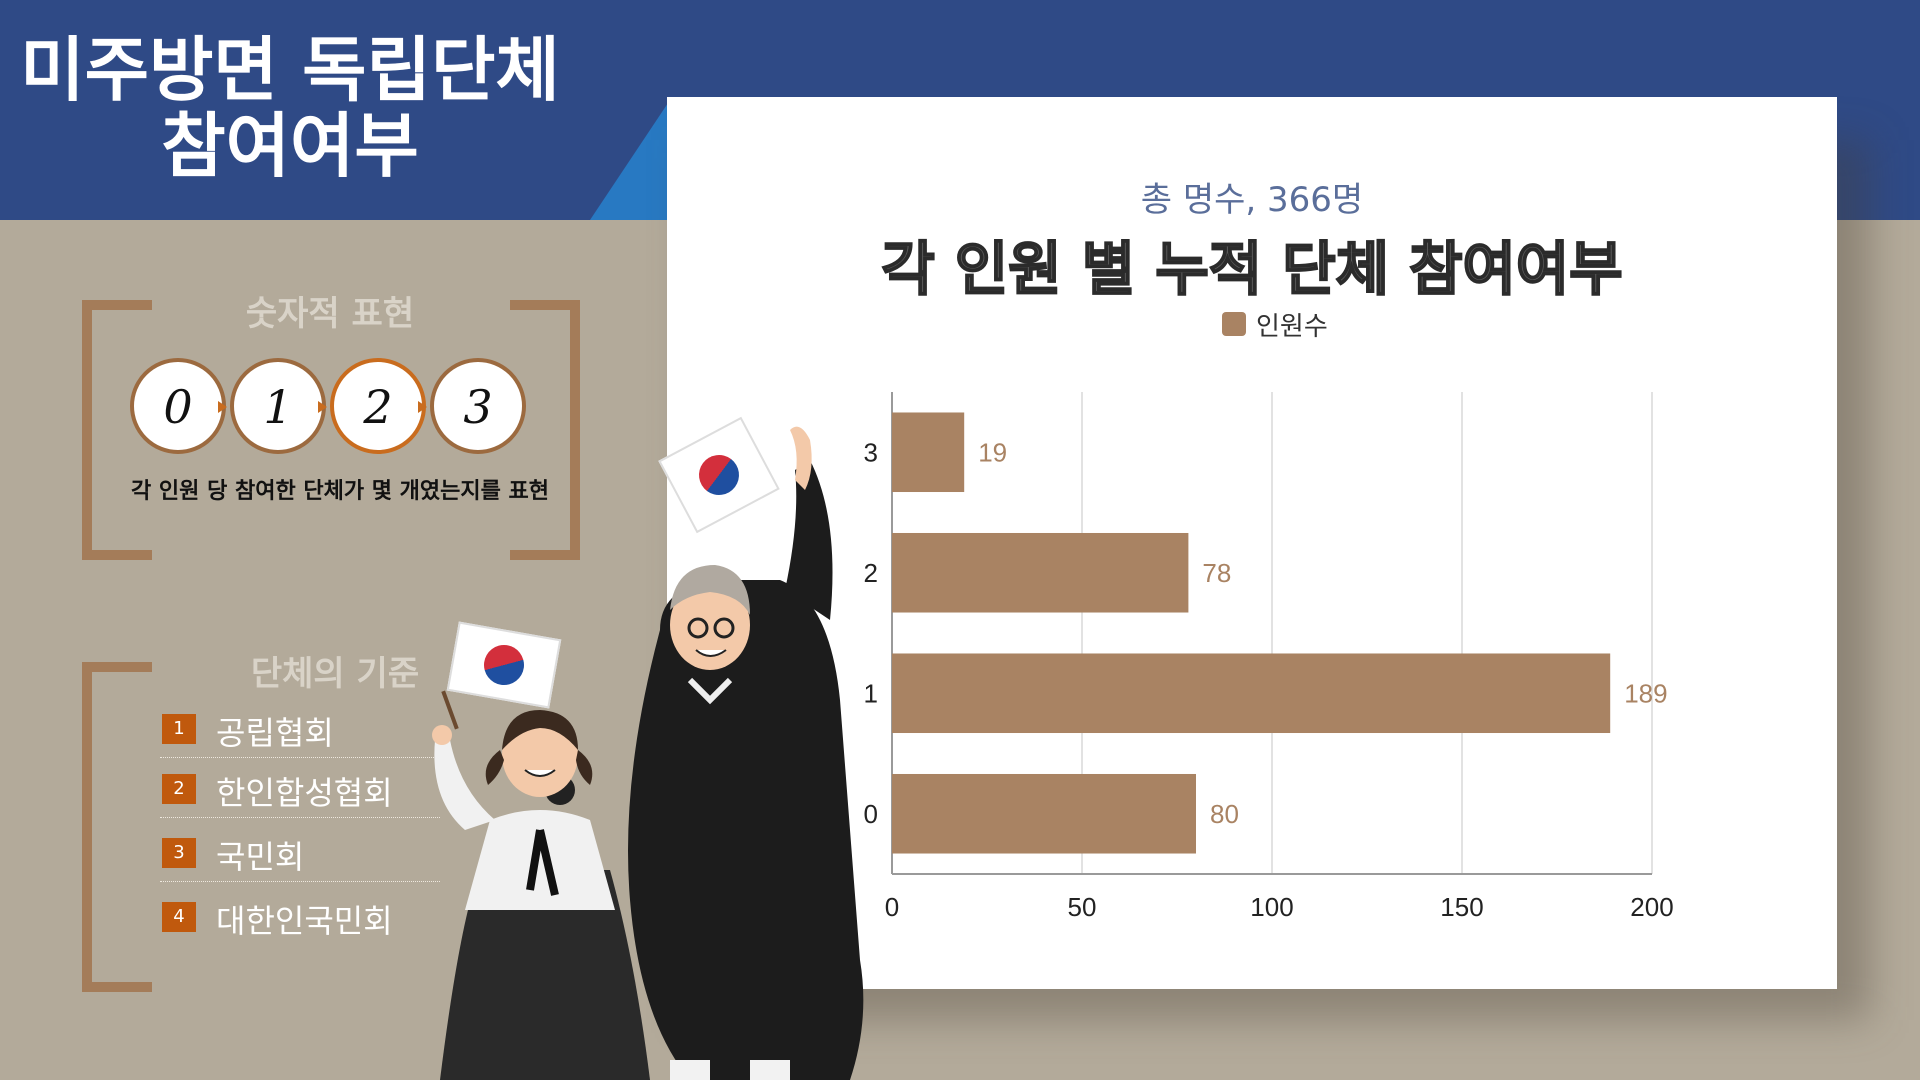 The height and width of the screenshot is (1080, 1920). Describe the element at coordinates (892, 907) in the screenshot. I see `x-tick-label: 0` at that location.